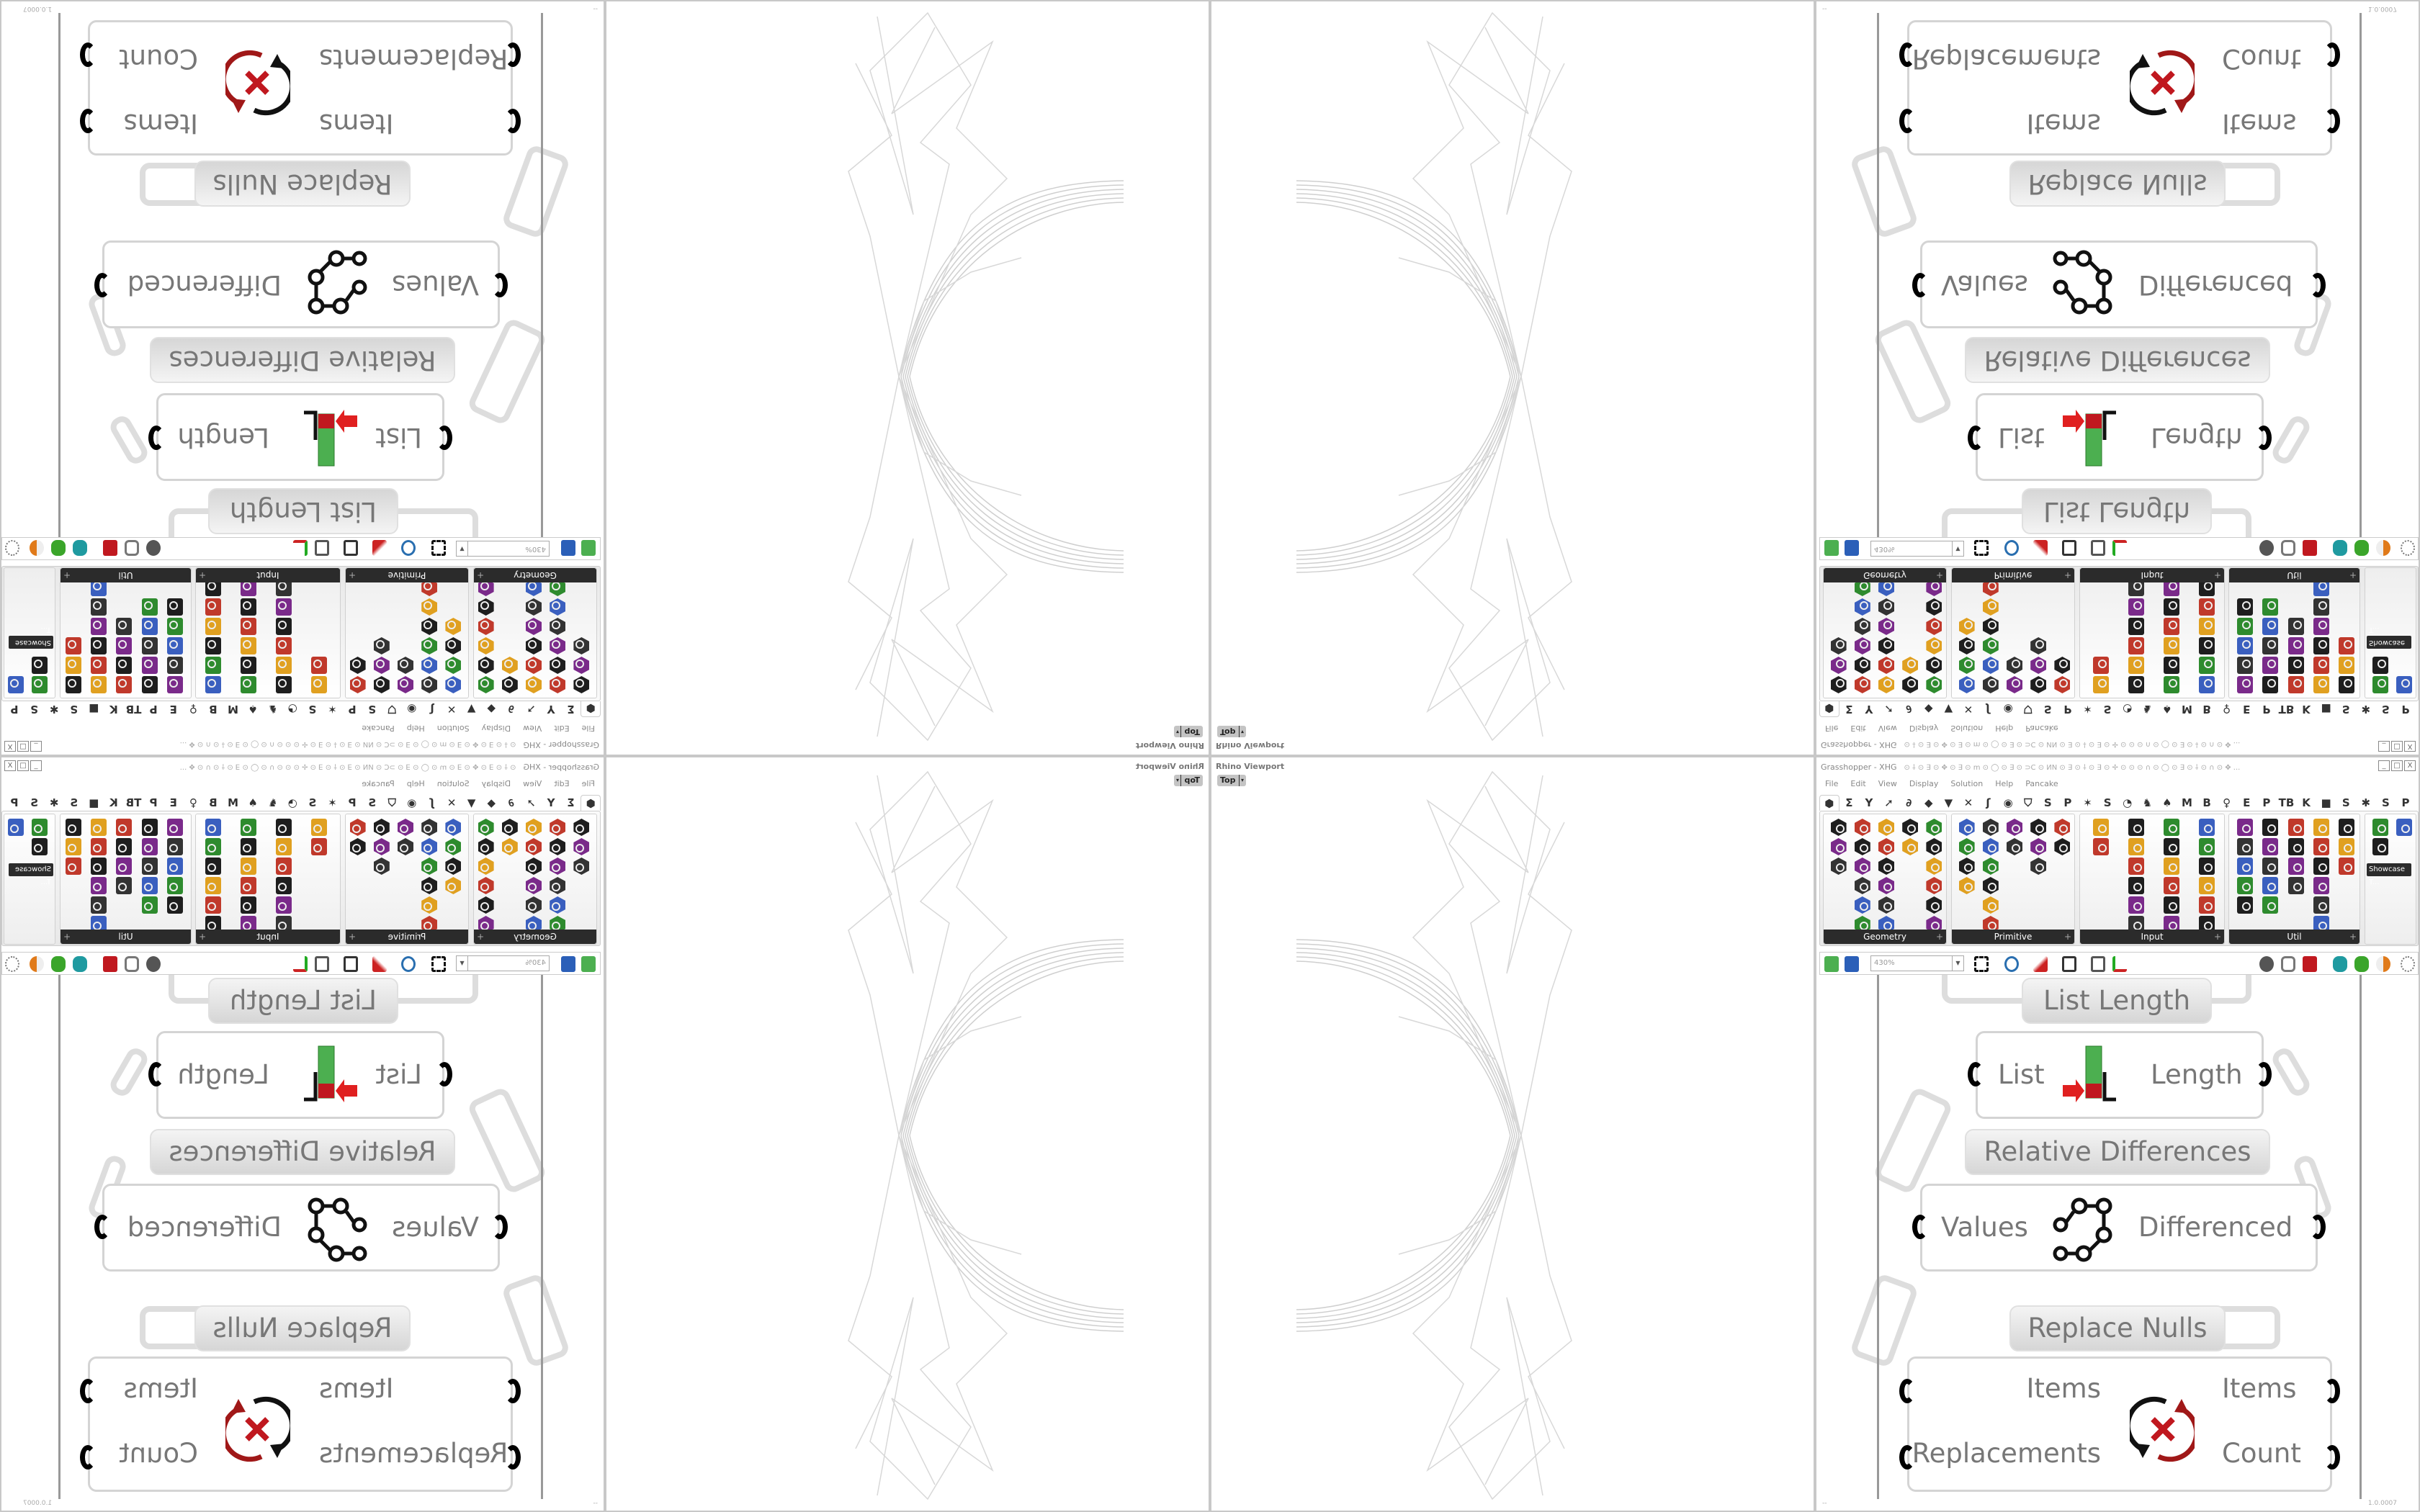 This screenshot has height=1512, width=2420. I want to click on list-length-component: List Length, so click(2120, 1075).